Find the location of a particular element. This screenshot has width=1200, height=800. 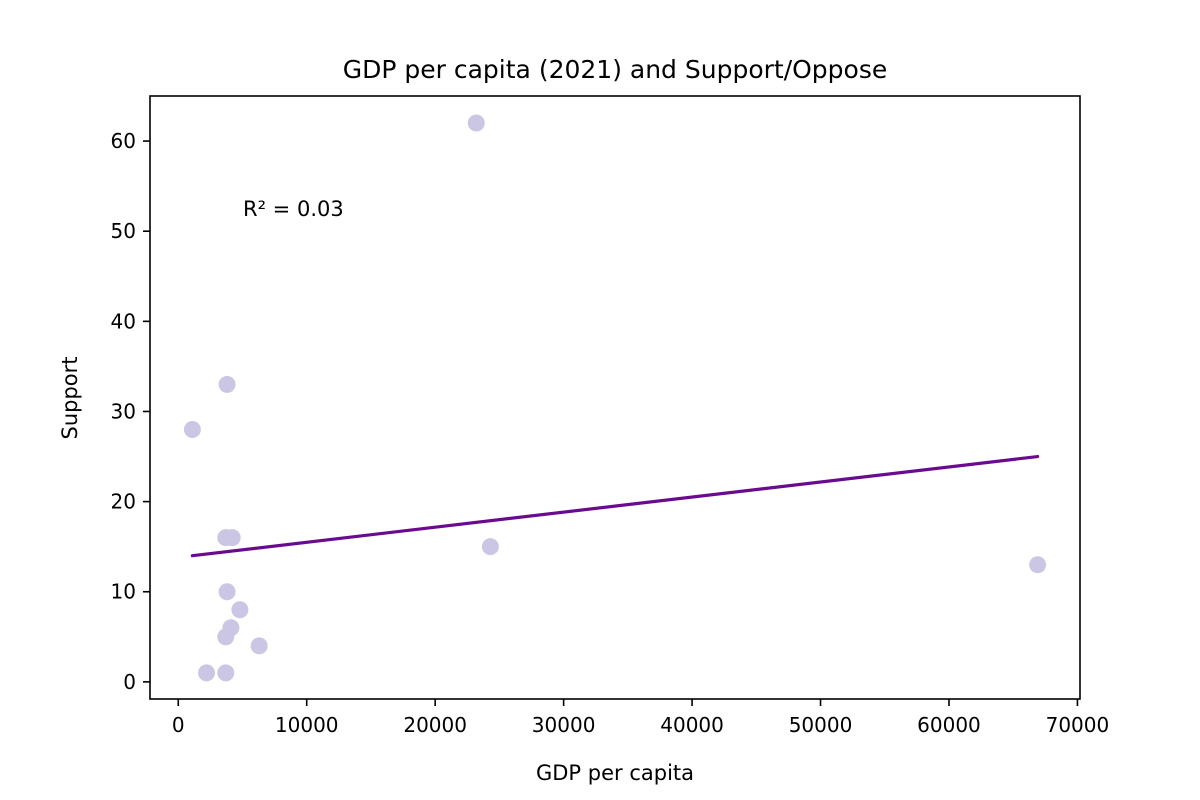

y-axis-ticks: 0 10 20 30 40 50 60 is located at coordinates (130, 411).